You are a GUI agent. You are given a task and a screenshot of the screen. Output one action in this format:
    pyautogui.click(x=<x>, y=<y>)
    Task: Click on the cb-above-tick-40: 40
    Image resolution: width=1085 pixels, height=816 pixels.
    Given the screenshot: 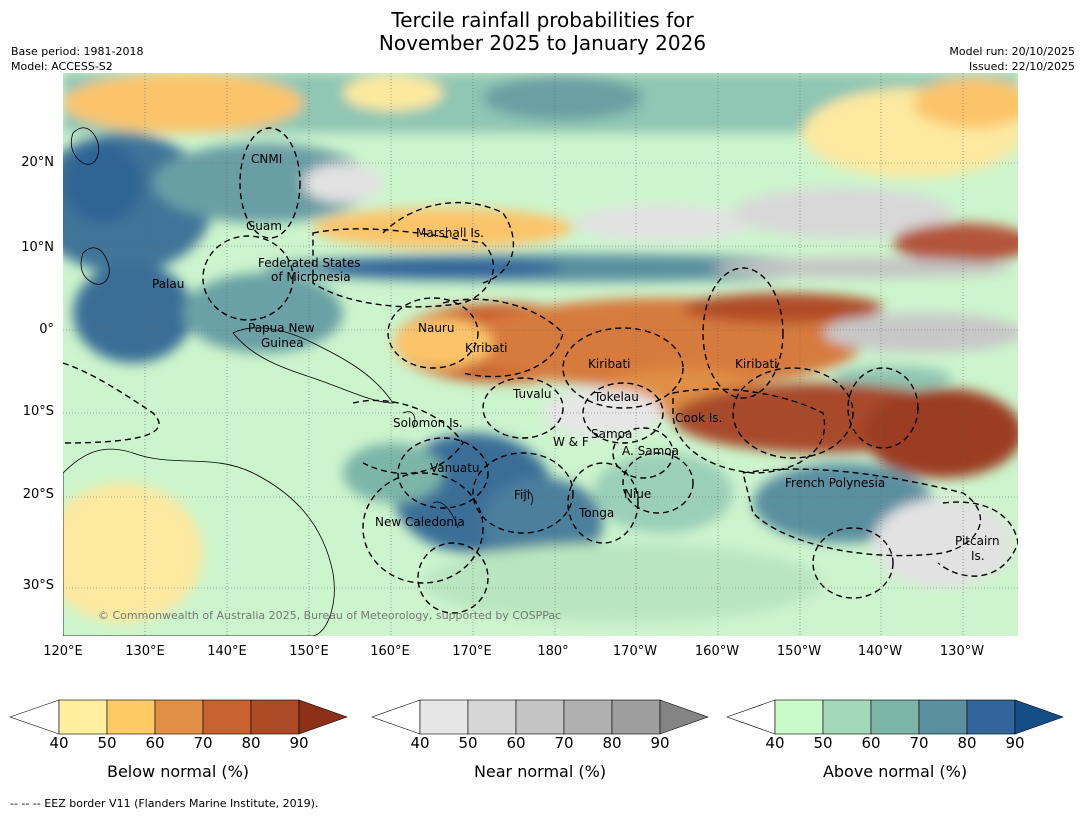 What is the action you would take?
    pyautogui.click(x=775, y=743)
    